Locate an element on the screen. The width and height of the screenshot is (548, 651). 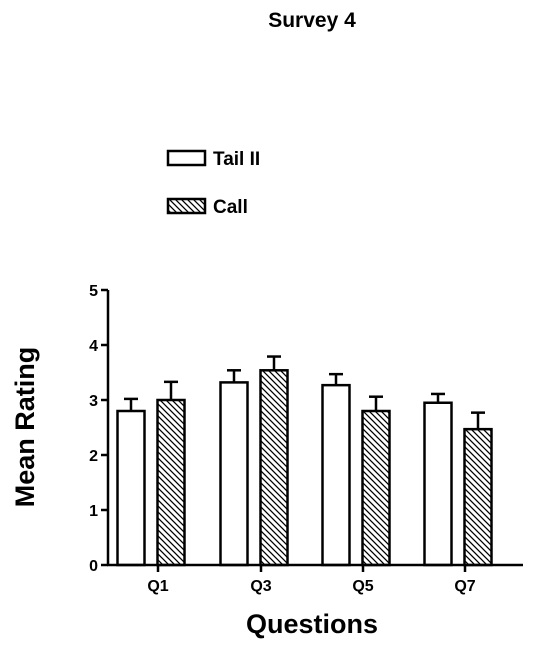
y-tick-label: 1 is located at coordinates (93, 511).